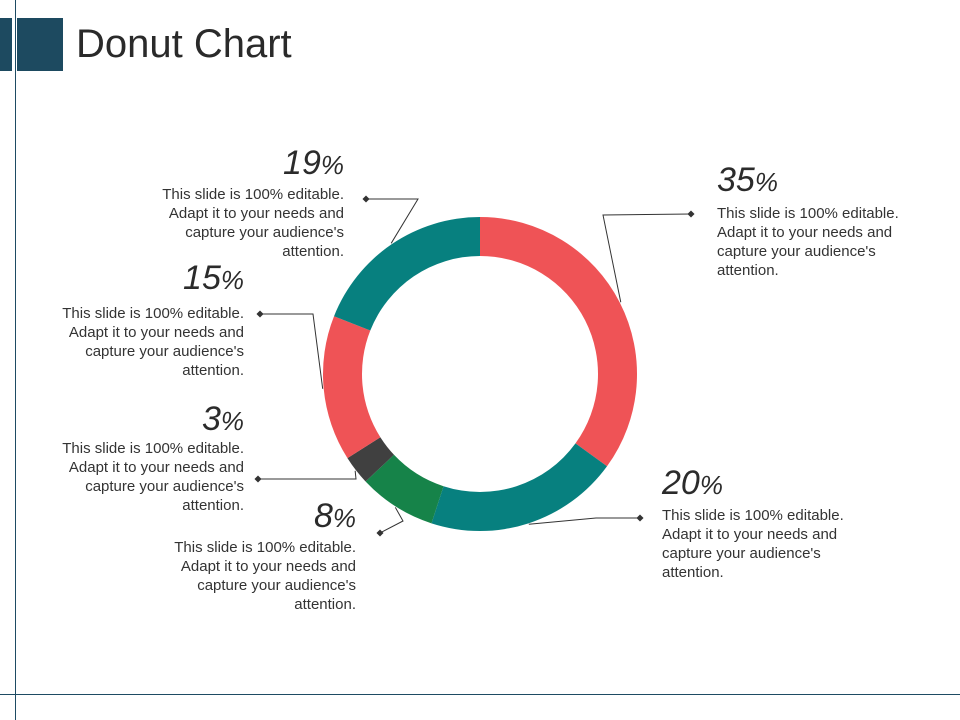  I want to click on horizontal-guide-line, so click(480, 694).